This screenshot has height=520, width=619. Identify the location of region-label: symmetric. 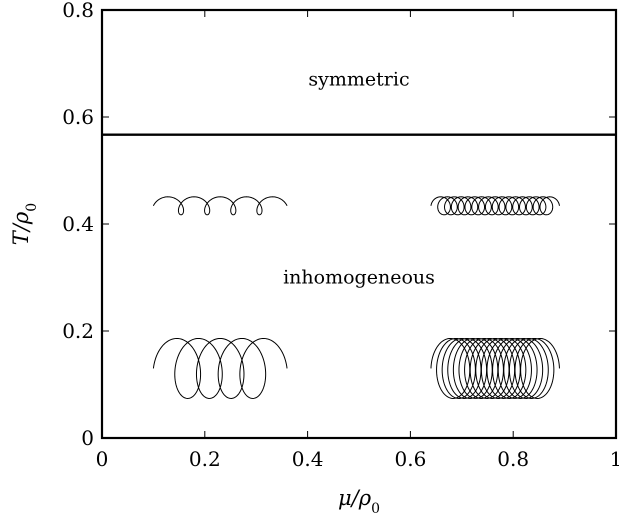
(358, 80).